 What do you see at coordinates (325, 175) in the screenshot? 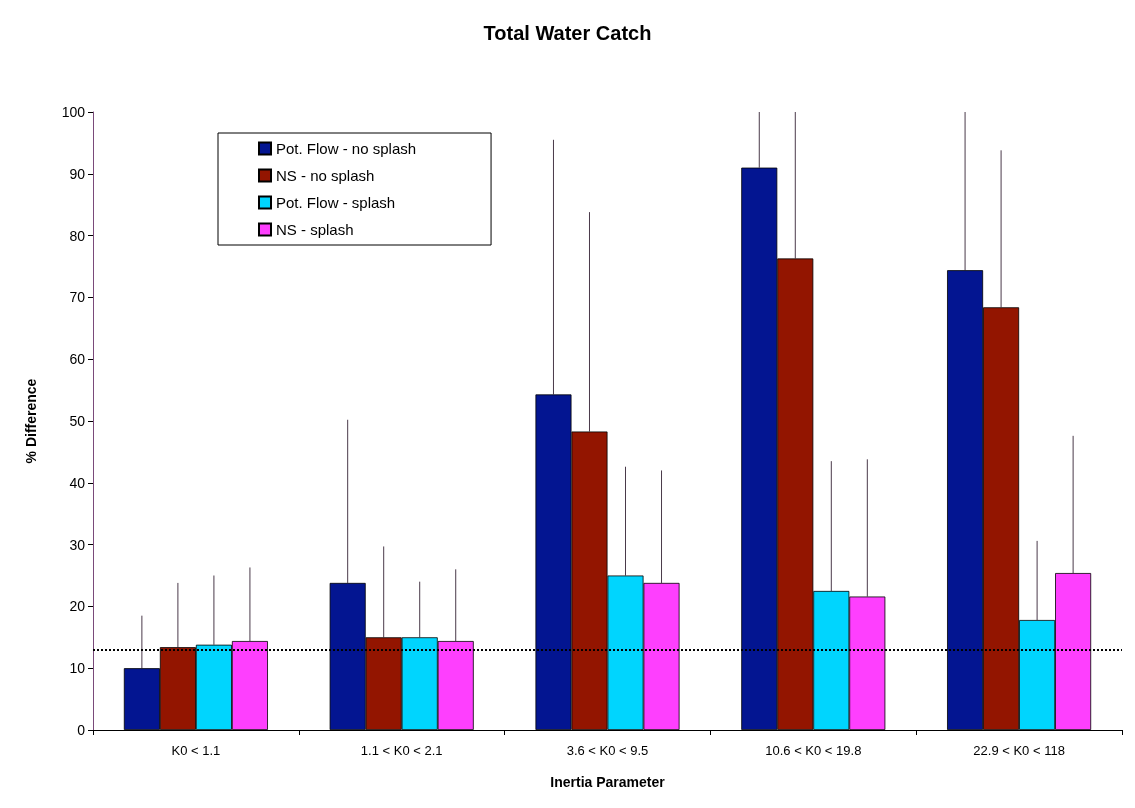
I see `legend-label: NS - no splash` at bounding box center [325, 175].